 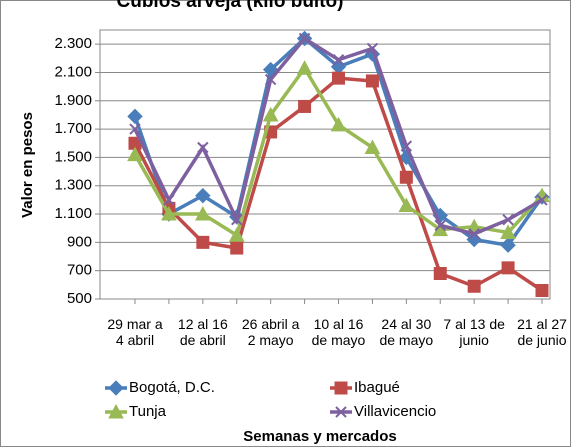 I want to click on legend-label: Tunja, so click(x=148, y=411).